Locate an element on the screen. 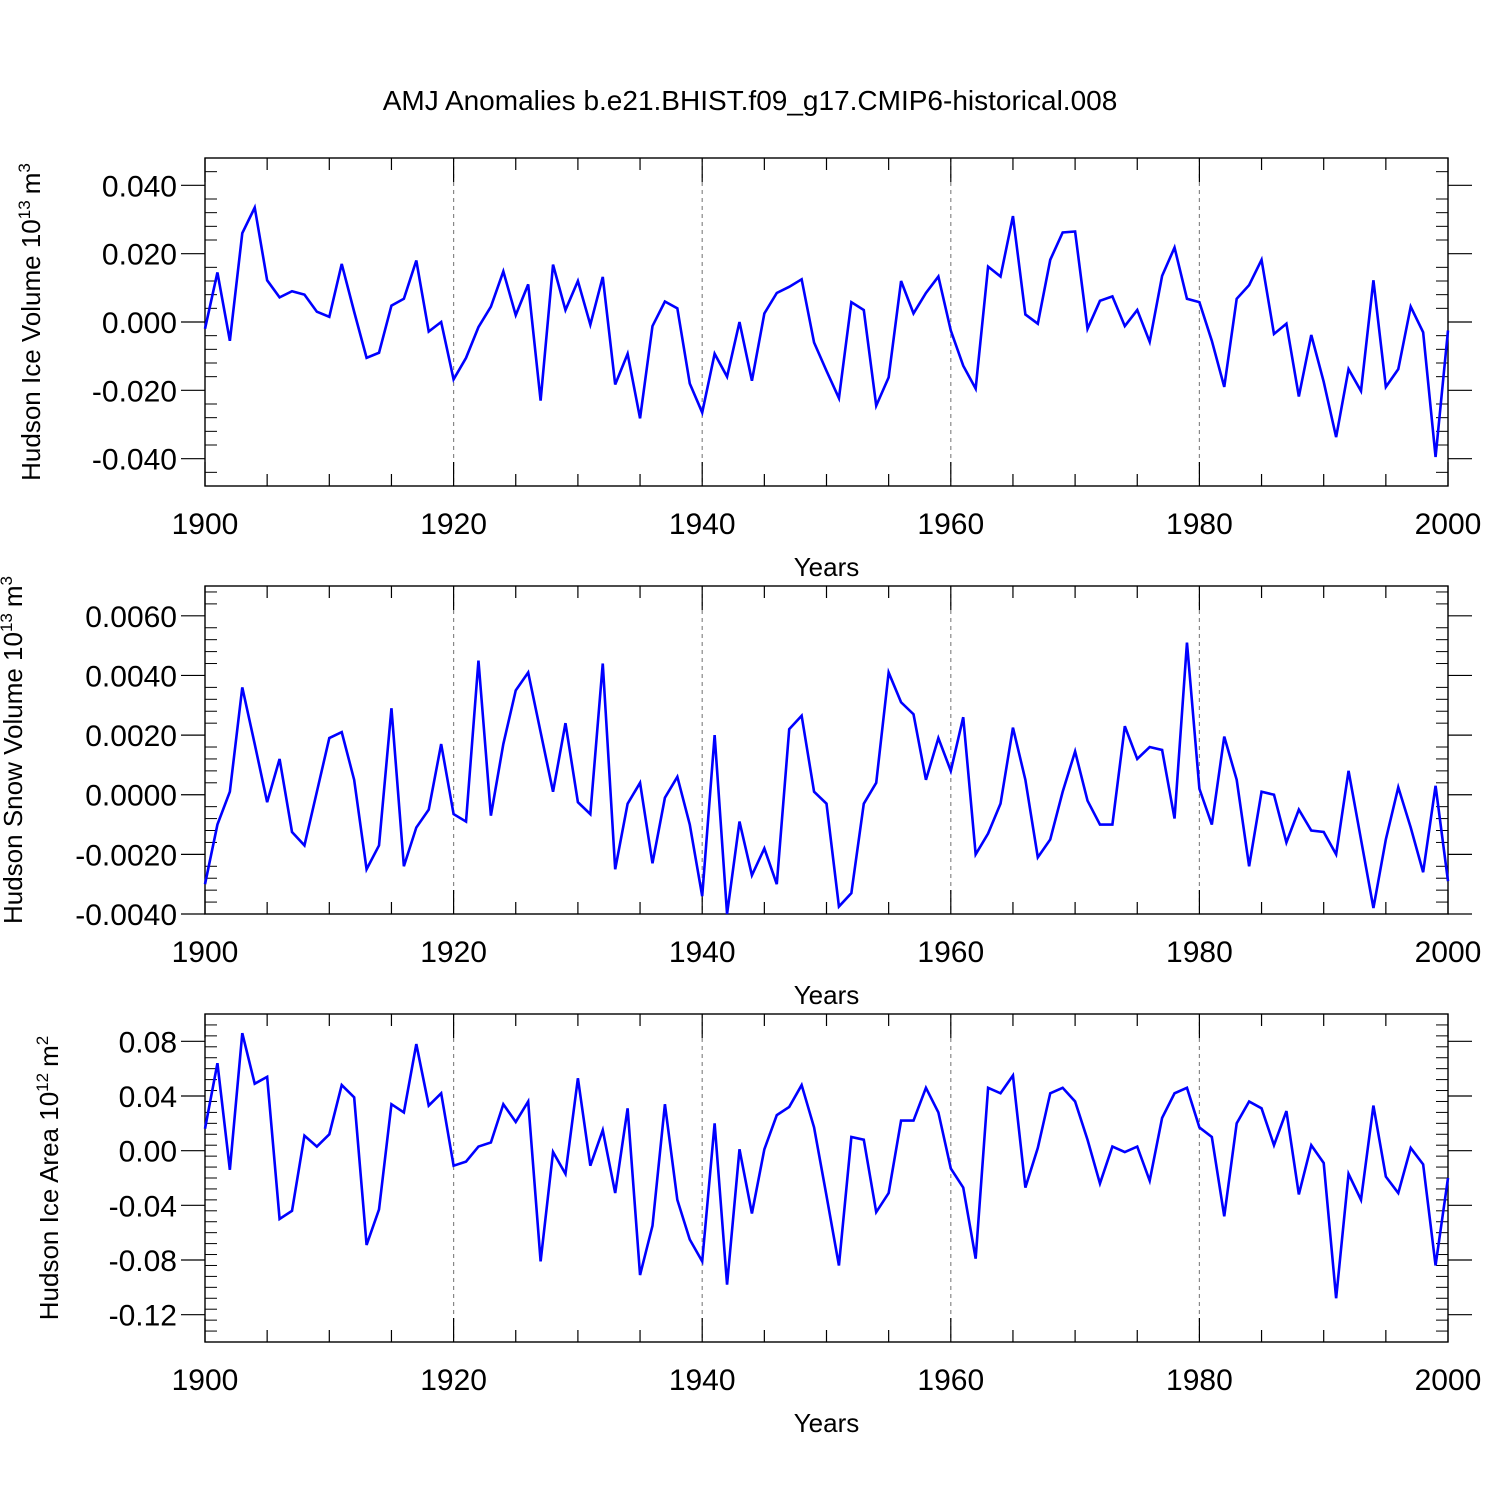 The width and height of the screenshot is (1500, 1500). y-tick-label: 0.040 is located at coordinates (139, 186).